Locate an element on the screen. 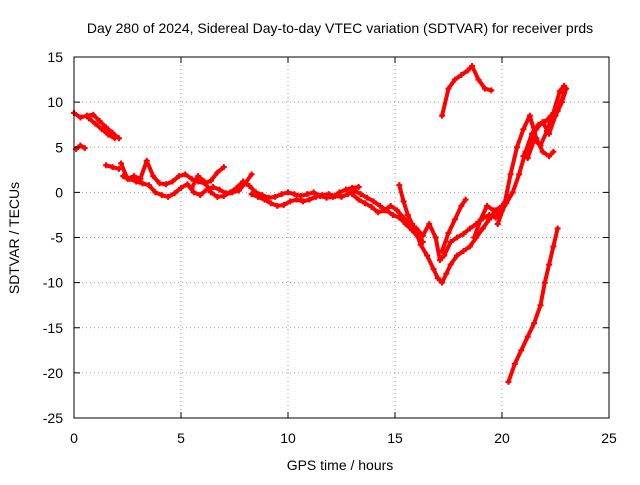 Image resolution: width=640 pixels, height=485 pixels. x-tick-label: 25 is located at coordinates (609, 438).